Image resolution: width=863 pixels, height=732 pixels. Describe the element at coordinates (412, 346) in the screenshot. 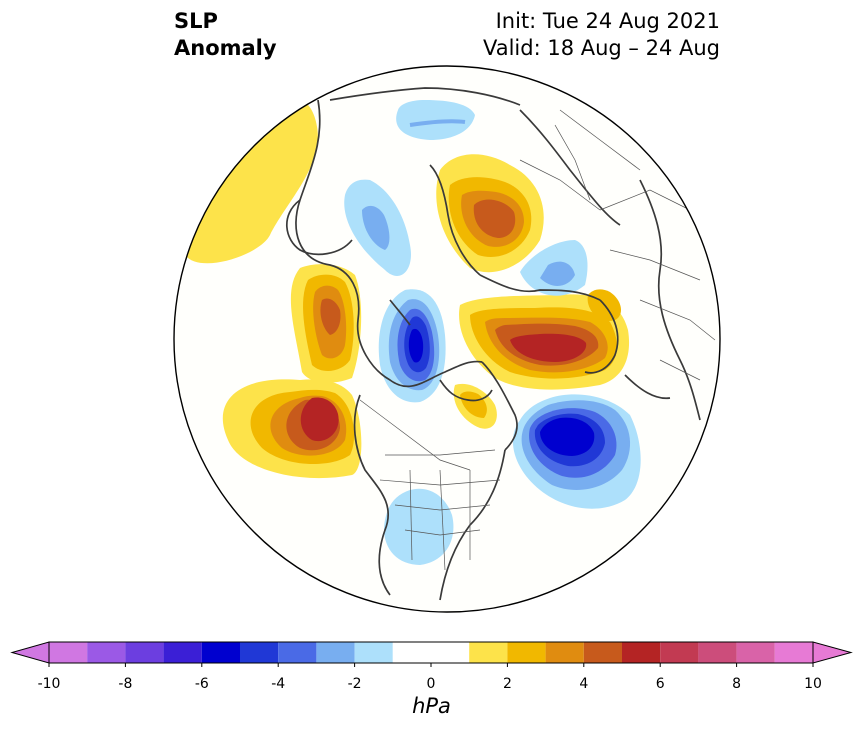

I see `anomaly-negative-beaufort` at that location.